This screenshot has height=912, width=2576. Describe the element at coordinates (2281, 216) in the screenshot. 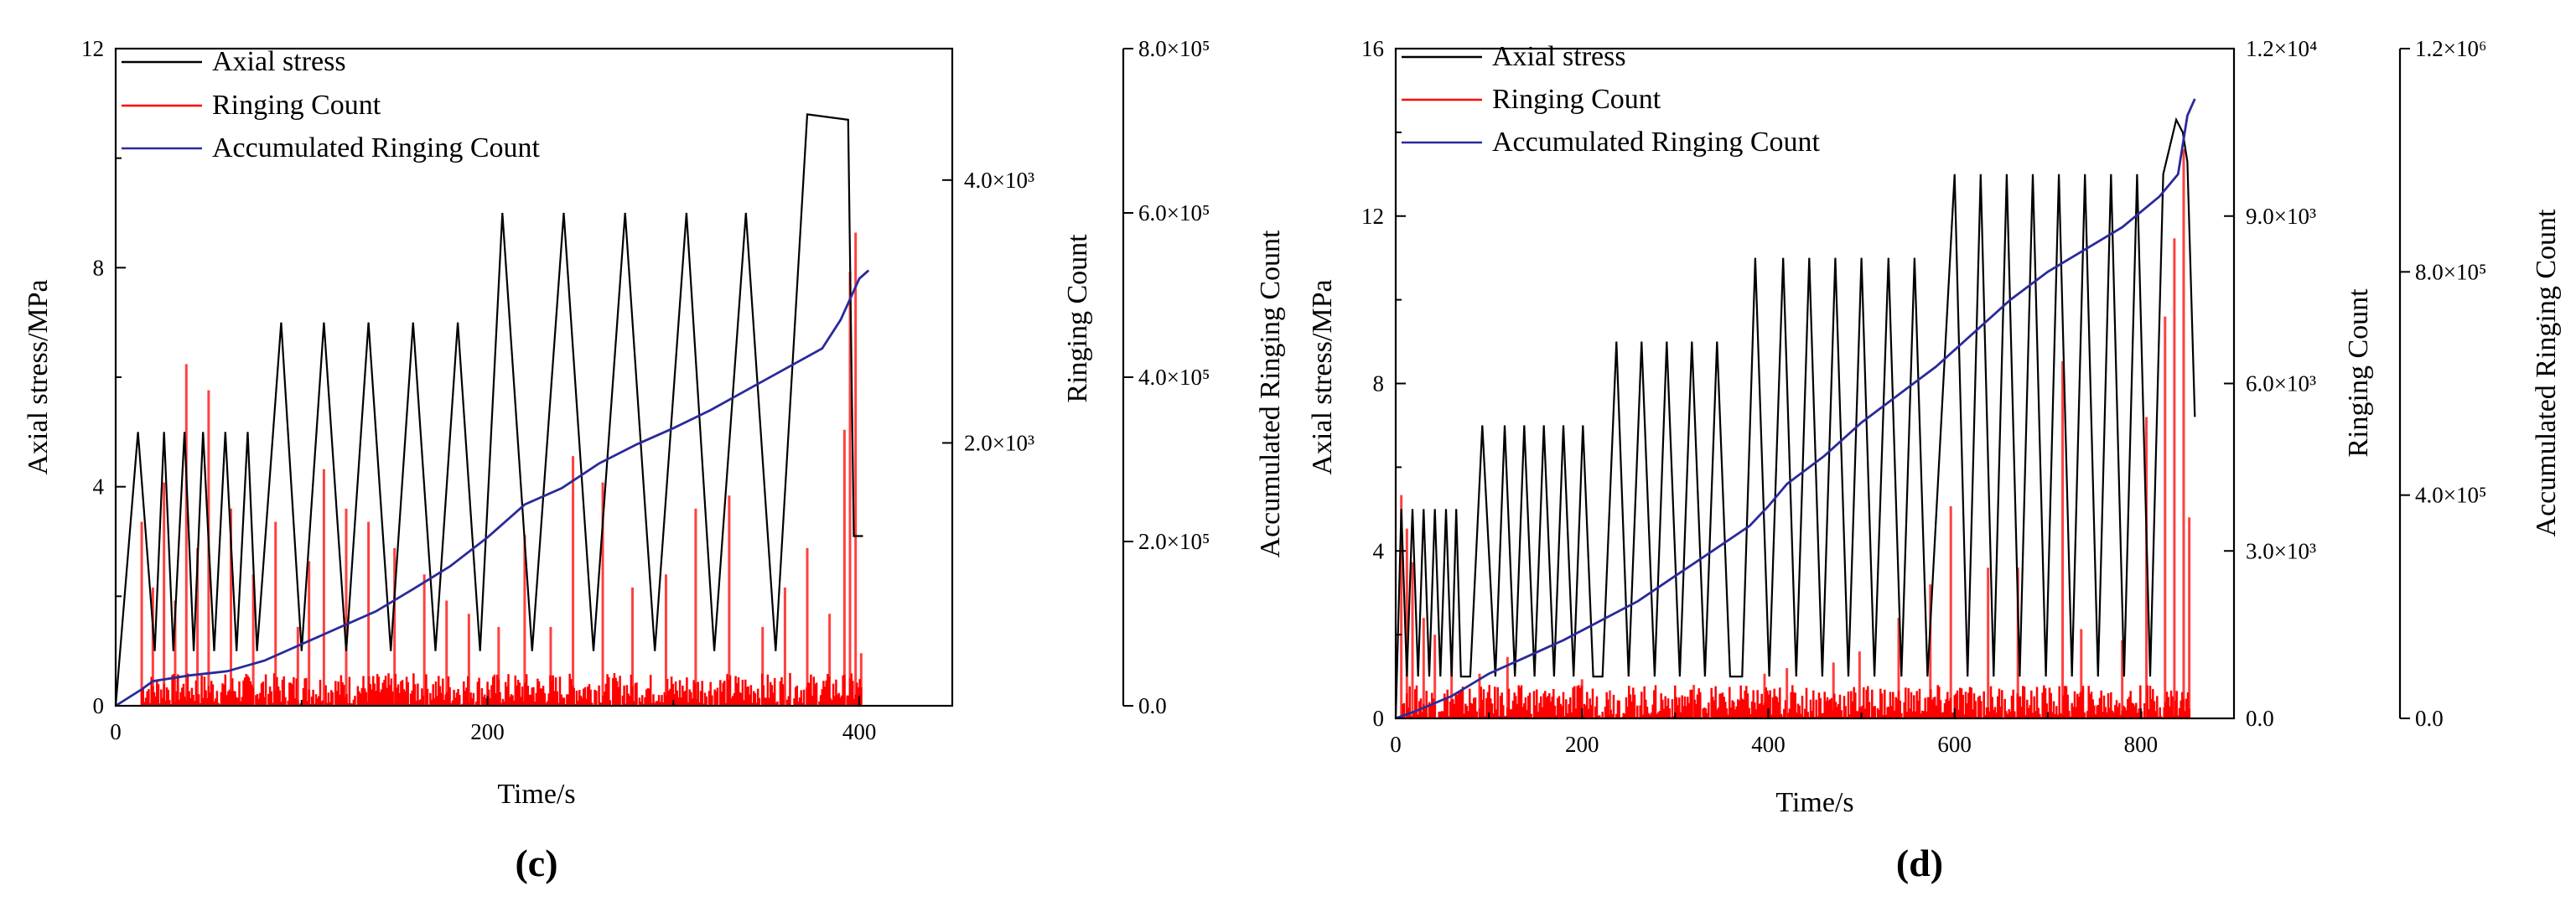

I see `y-right-ringing-tick-label: 9.0×10³` at that location.